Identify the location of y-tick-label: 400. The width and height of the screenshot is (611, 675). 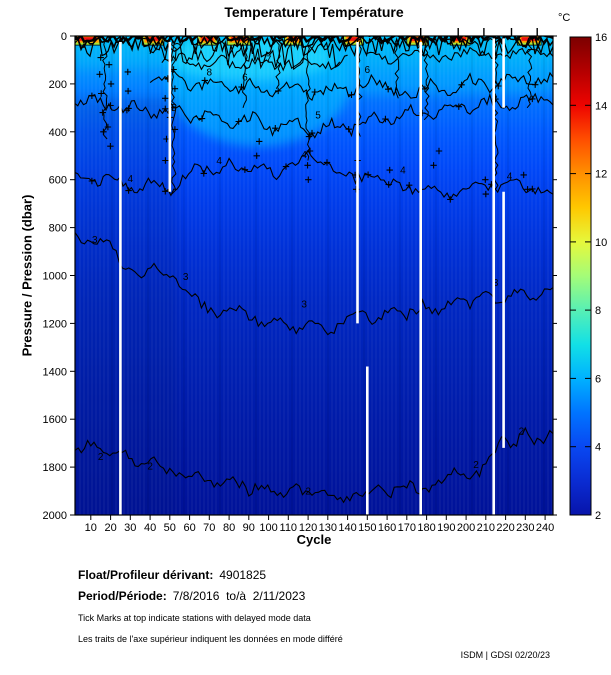
(58, 133).